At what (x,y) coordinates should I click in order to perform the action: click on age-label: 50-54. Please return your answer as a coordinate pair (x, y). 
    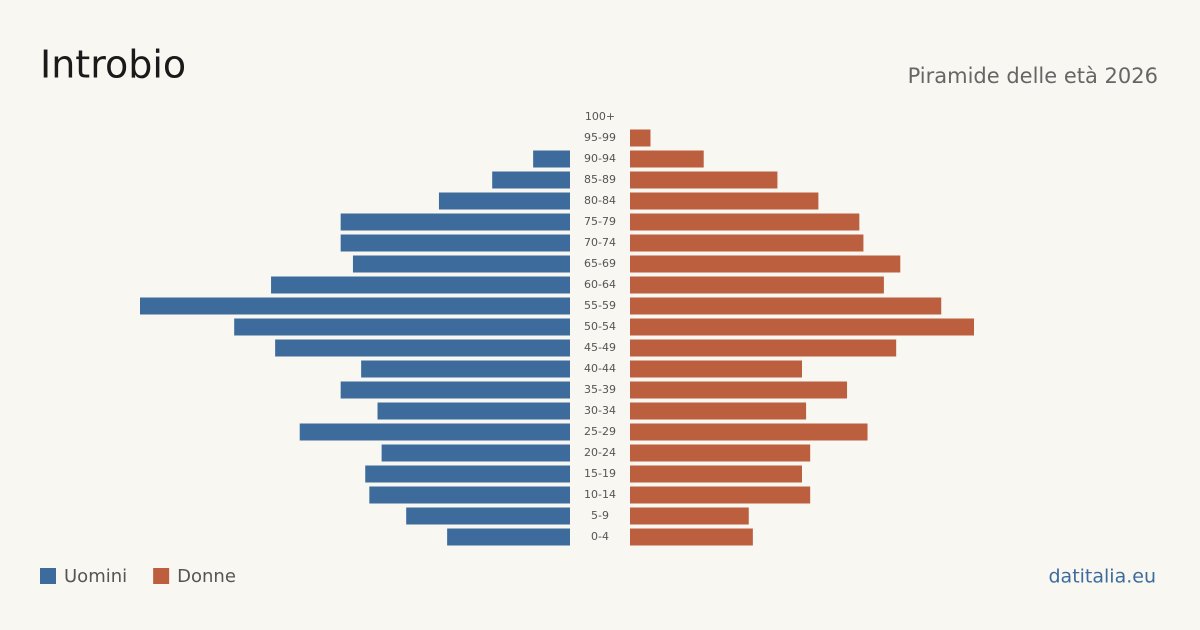
    Looking at the image, I should click on (600, 326).